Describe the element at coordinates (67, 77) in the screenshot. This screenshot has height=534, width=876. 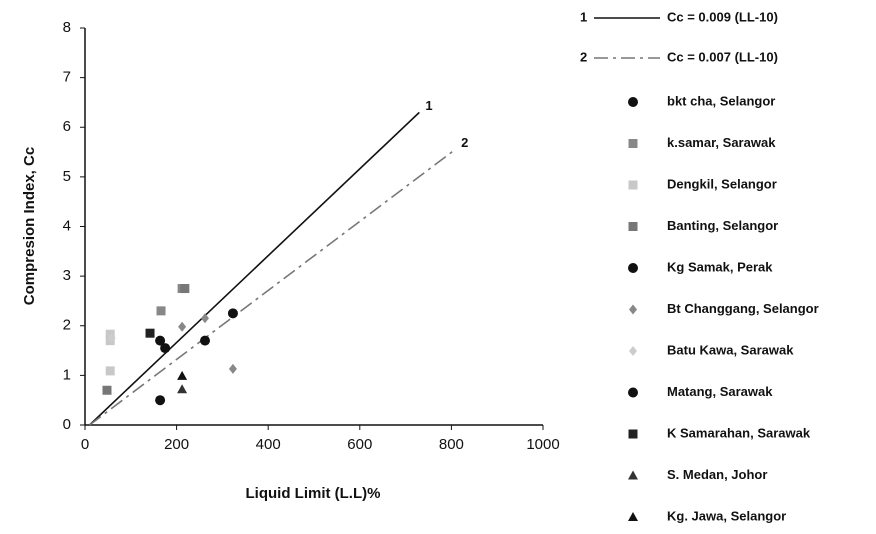
I see `y-tick-label: 7` at that location.